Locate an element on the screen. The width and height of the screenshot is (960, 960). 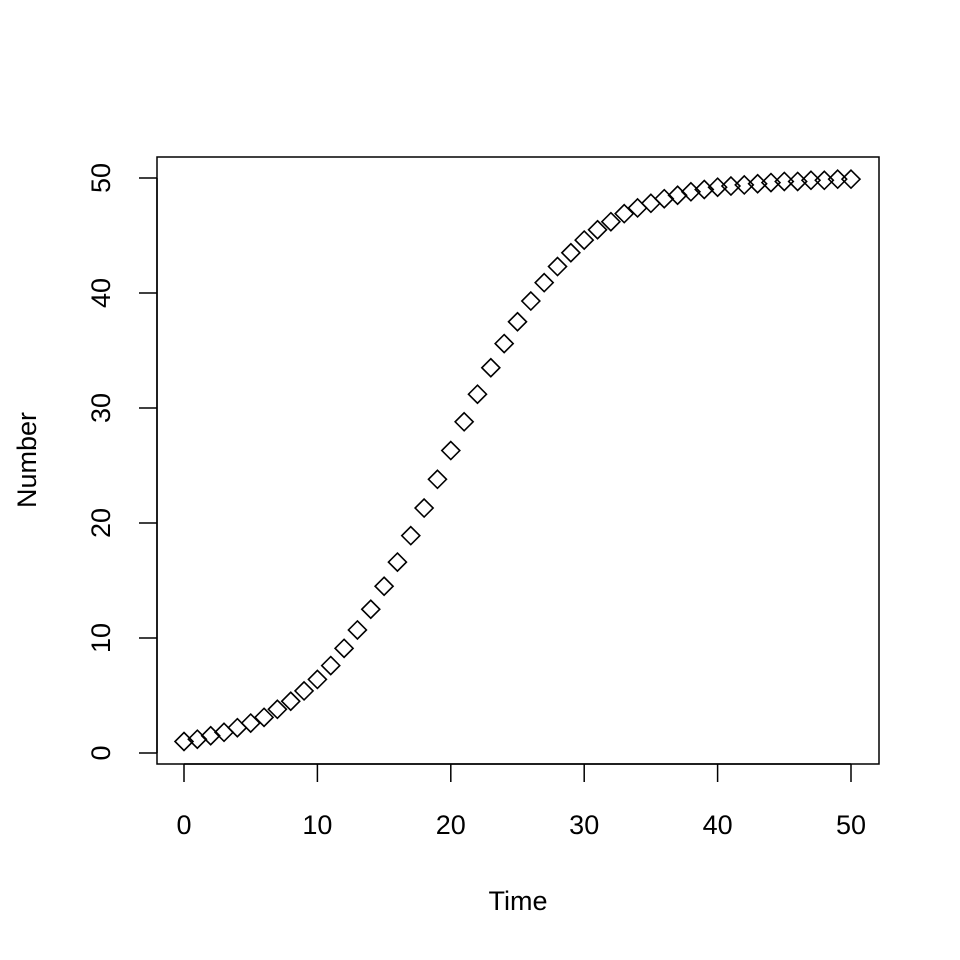
y-tick-label: 10 is located at coordinates (101, 638).